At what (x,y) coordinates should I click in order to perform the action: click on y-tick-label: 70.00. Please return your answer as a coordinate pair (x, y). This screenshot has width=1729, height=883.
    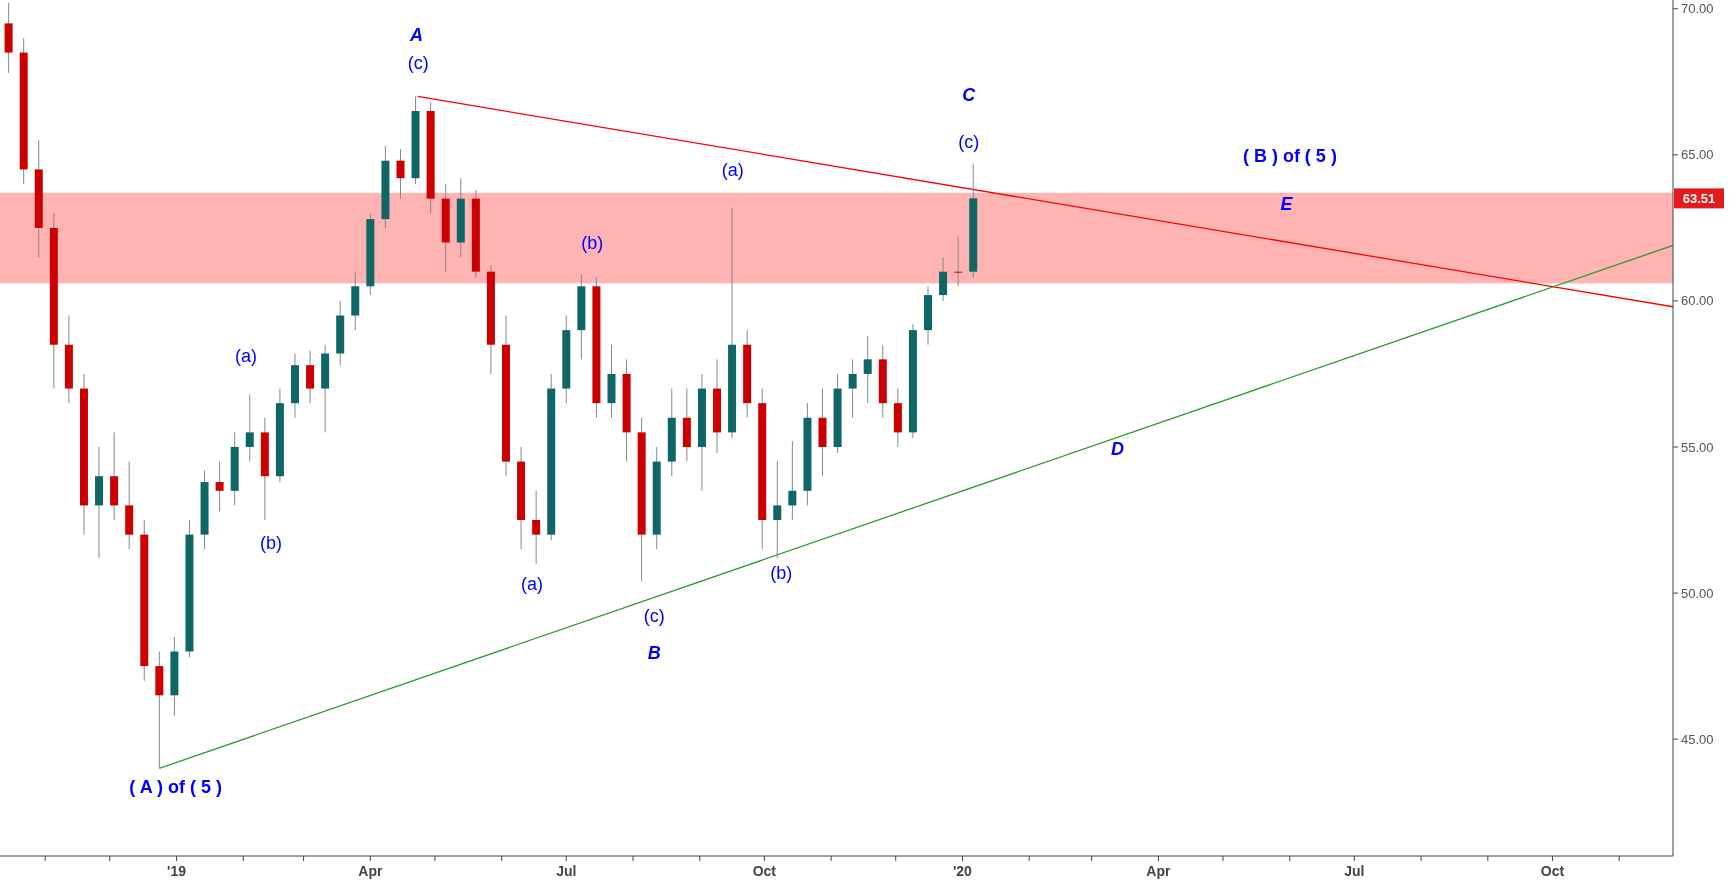
    Looking at the image, I should click on (1697, 9).